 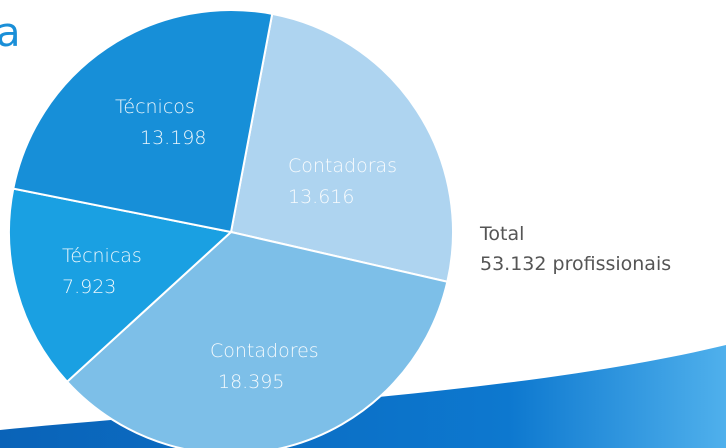 What do you see at coordinates (121, 285) in the screenshot?
I see `pie-slice` at bounding box center [121, 285].